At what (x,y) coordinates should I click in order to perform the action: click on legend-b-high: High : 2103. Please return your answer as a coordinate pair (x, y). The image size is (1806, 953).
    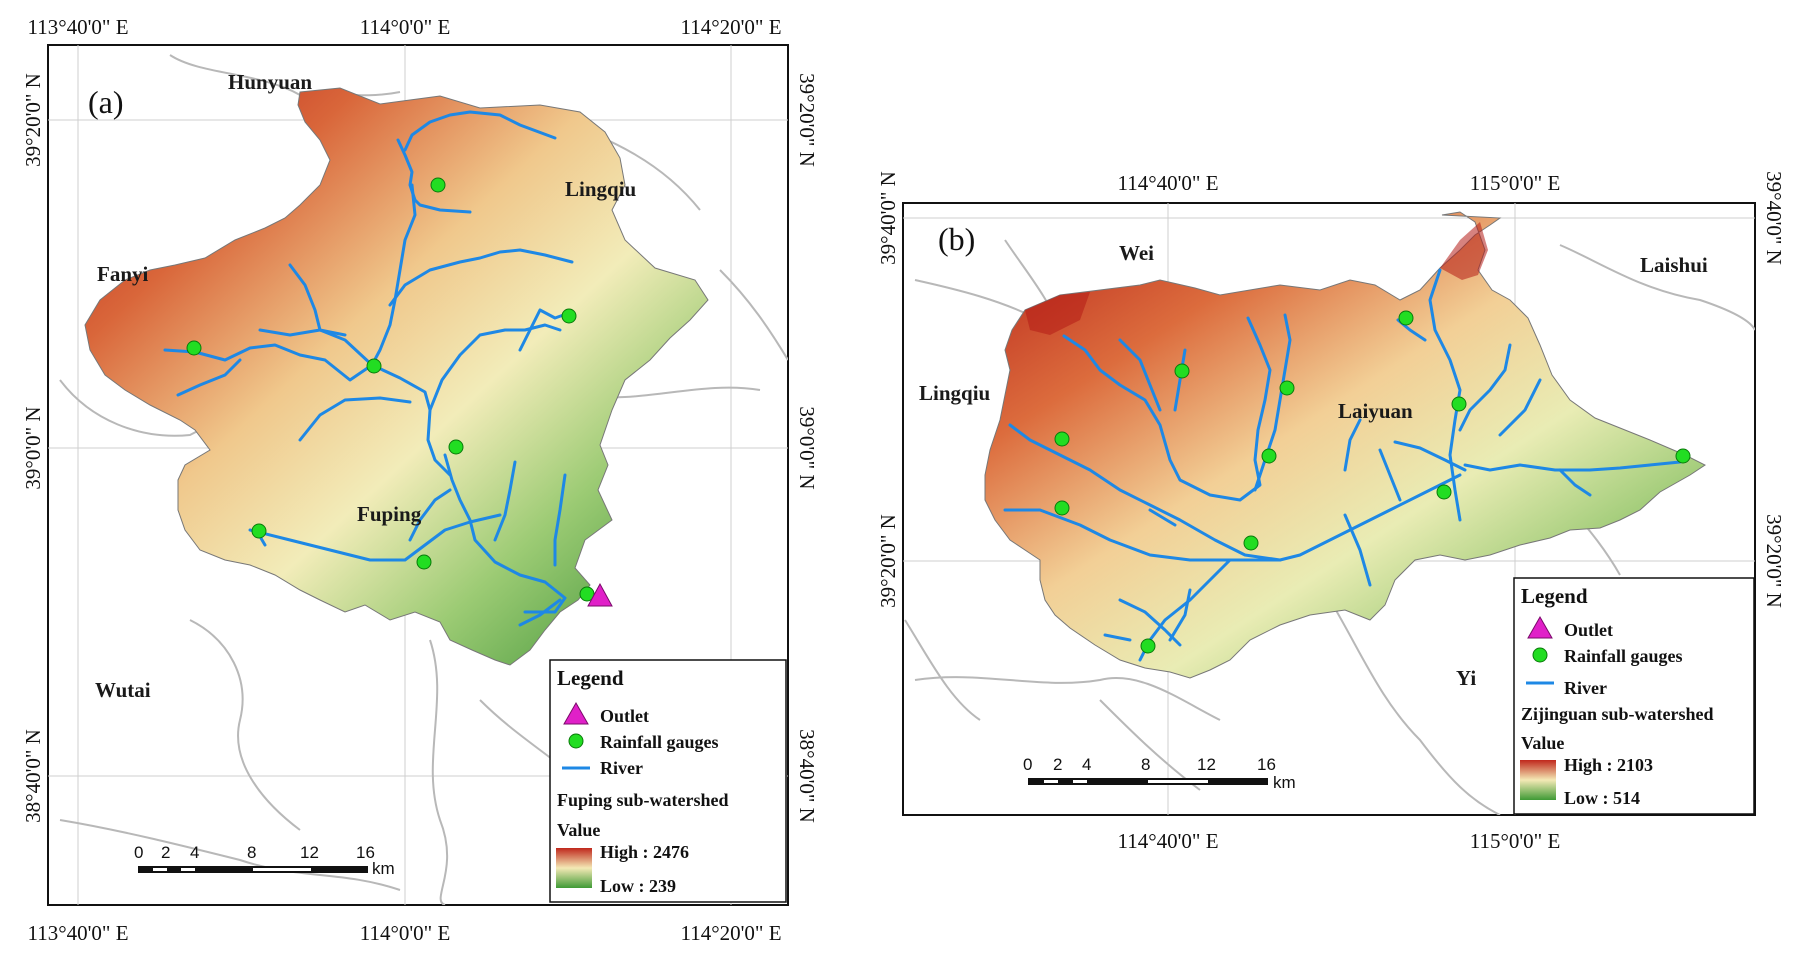
    Looking at the image, I should click on (1608, 765).